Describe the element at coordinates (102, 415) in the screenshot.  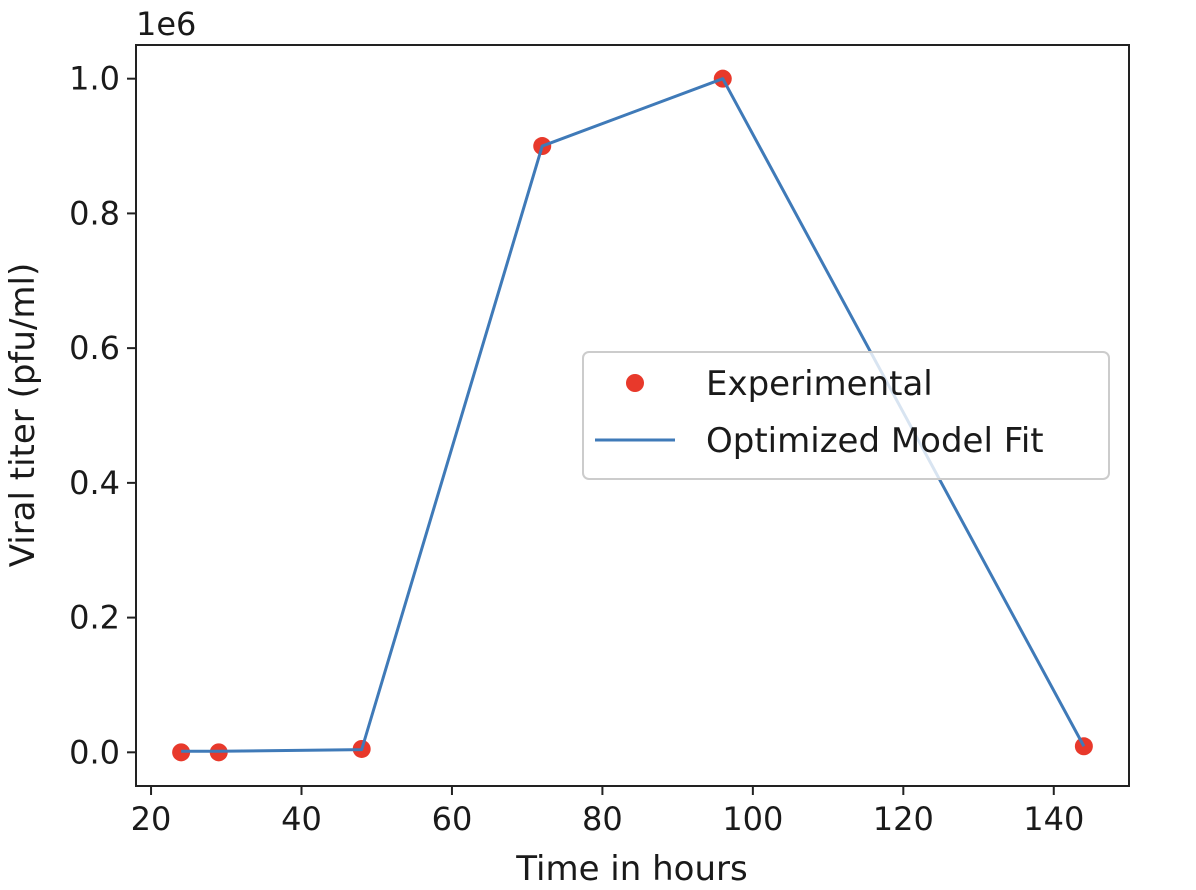
I see `y-axis-ticks: 0.0 0.2 0.4 0.6 0.8 1.0` at that location.